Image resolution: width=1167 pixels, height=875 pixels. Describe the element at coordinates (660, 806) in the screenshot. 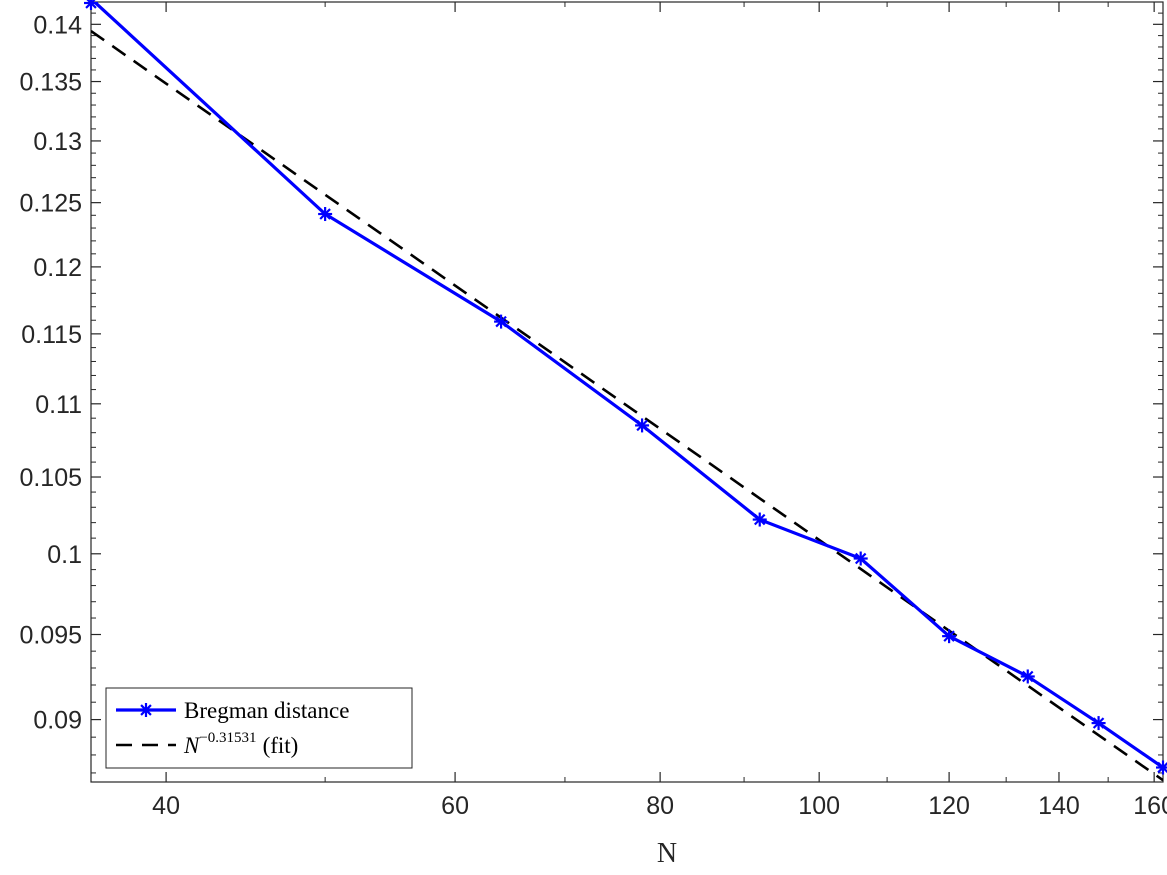

I see `x-tick-label: 80` at that location.